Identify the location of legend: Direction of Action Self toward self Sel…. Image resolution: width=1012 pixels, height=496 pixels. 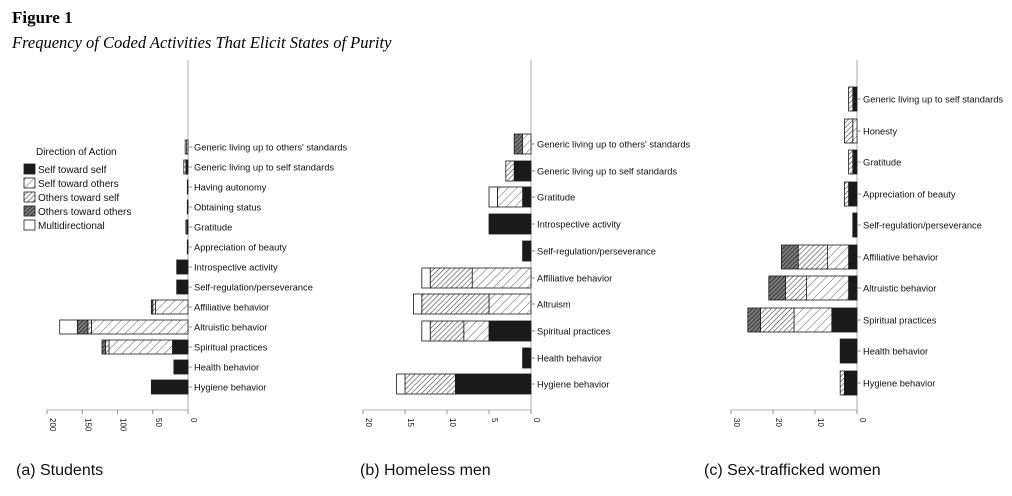
(77, 189).